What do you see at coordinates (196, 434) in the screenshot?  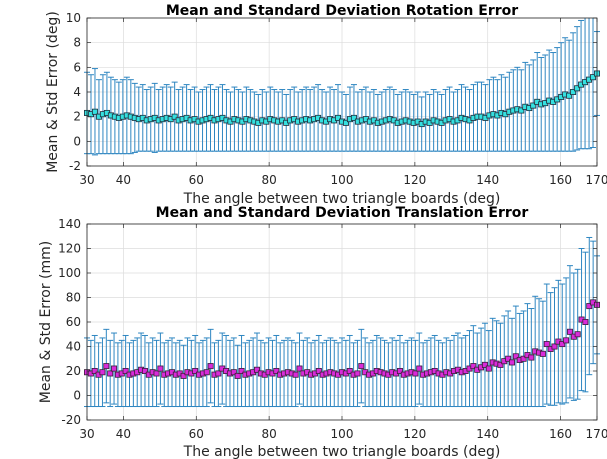 I see `translation-x-tick-label: 60` at bounding box center [196, 434].